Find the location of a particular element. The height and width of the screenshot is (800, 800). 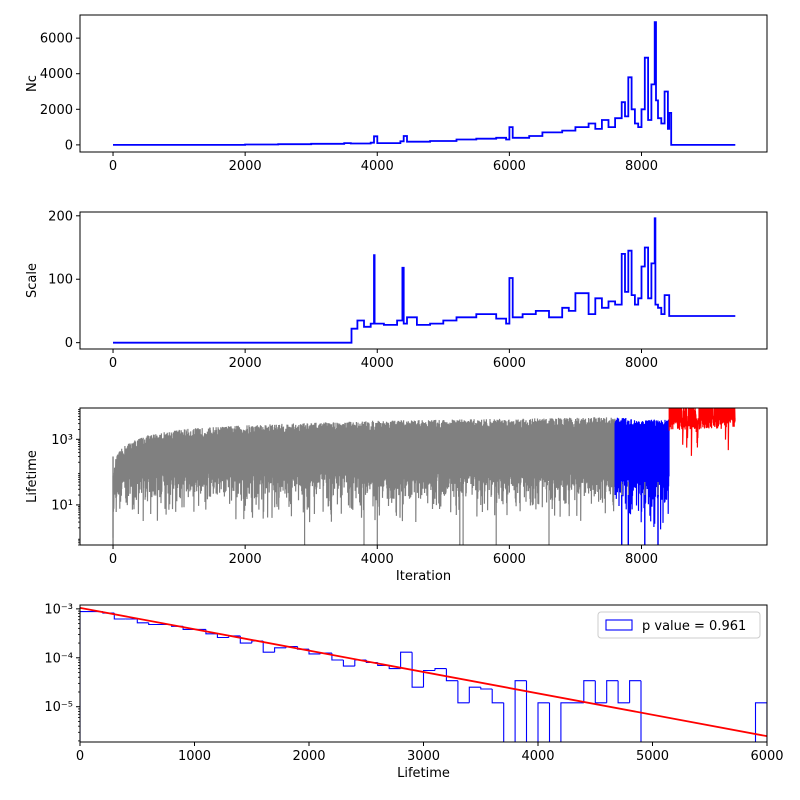

legend-swatch is located at coordinates (619, 625).